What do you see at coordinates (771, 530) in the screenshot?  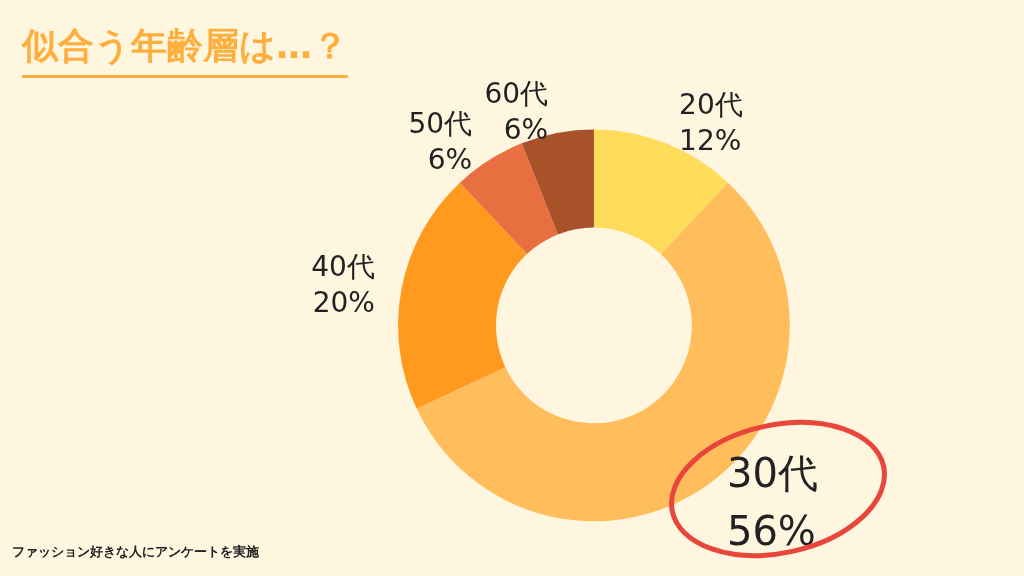 I see `data-label: 56%` at bounding box center [771, 530].